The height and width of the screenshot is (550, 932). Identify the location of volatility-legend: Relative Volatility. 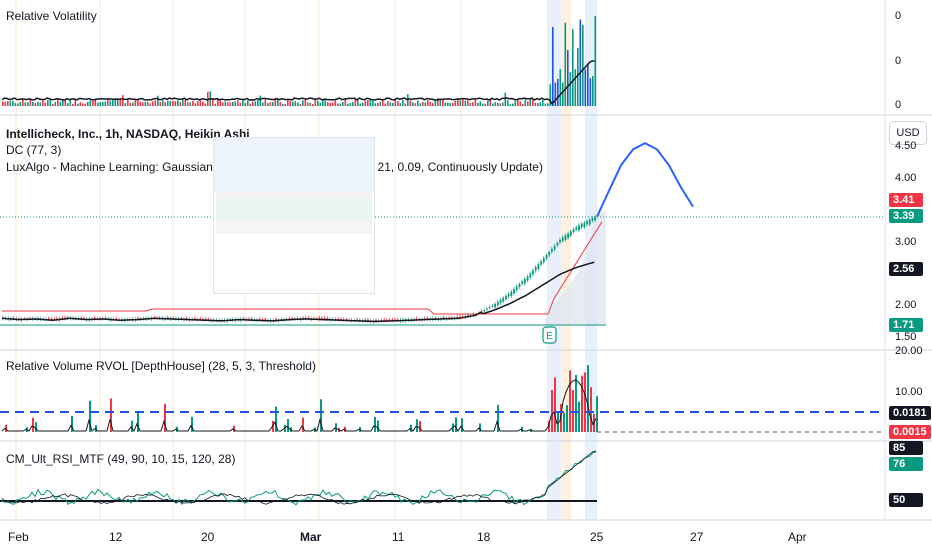
(51, 16).